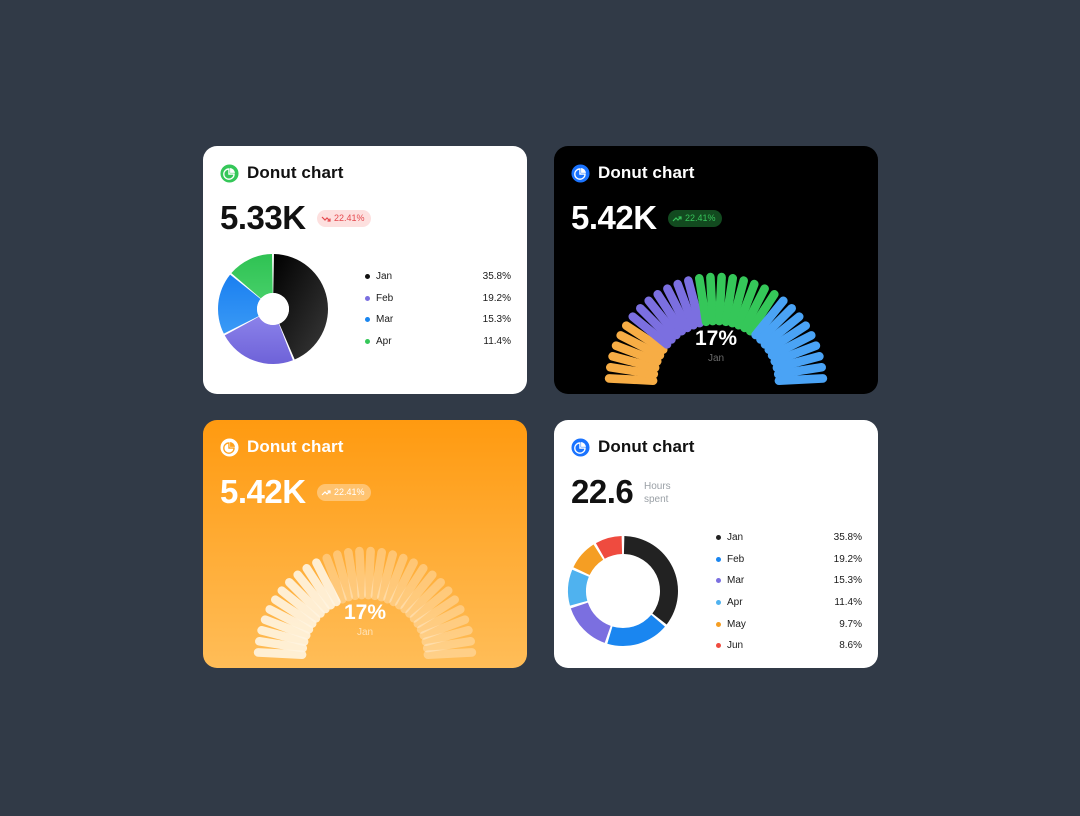 The width and height of the screenshot is (1080, 816). What do you see at coordinates (326, 492) in the screenshot?
I see `trend-up-icon` at bounding box center [326, 492].